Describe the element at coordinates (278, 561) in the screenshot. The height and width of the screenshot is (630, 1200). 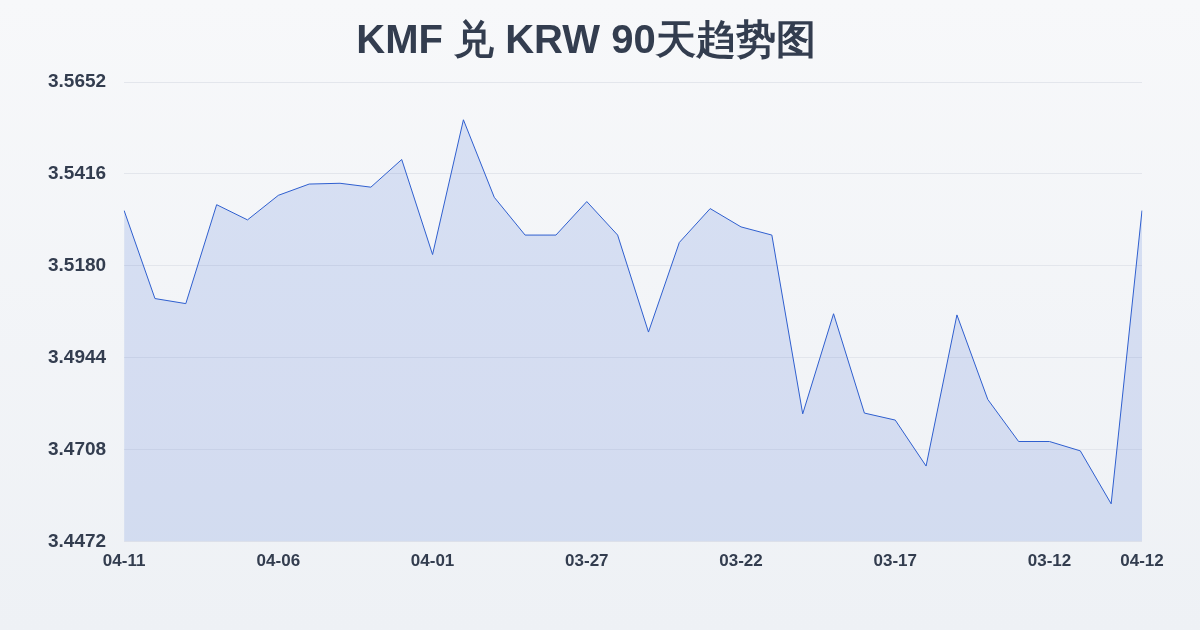
I see `x-tick-label: 04-06` at that location.